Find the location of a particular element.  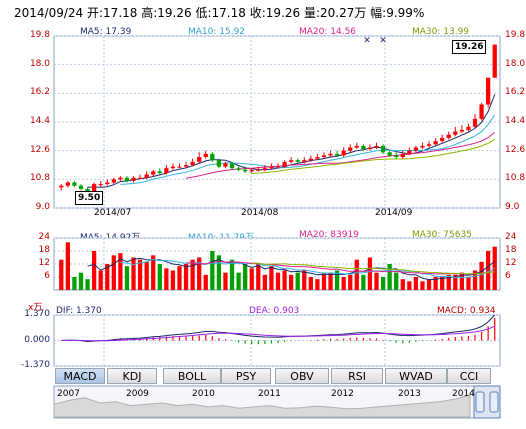

tab-obv: OBV is located at coordinates (302, 376).